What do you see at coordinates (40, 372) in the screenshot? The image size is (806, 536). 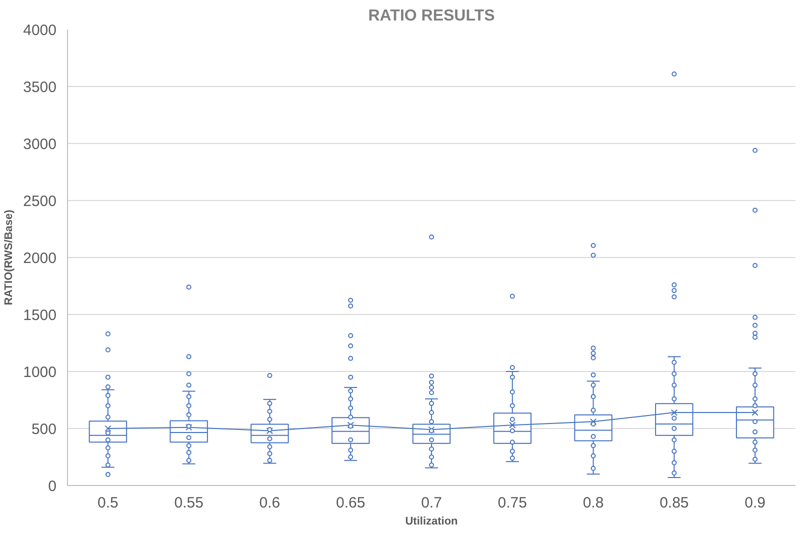 I see `y-tick-label: 1000` at bounding box center [40, 372].